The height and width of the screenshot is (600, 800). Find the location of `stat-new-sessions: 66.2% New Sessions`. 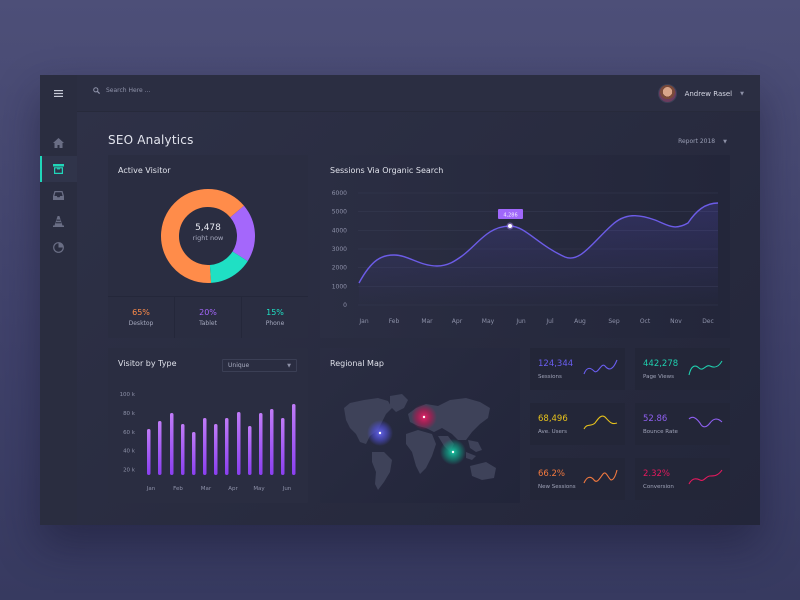

stat-new-sessions: 66.2% New Sessions is located at coordinates (577, 479).